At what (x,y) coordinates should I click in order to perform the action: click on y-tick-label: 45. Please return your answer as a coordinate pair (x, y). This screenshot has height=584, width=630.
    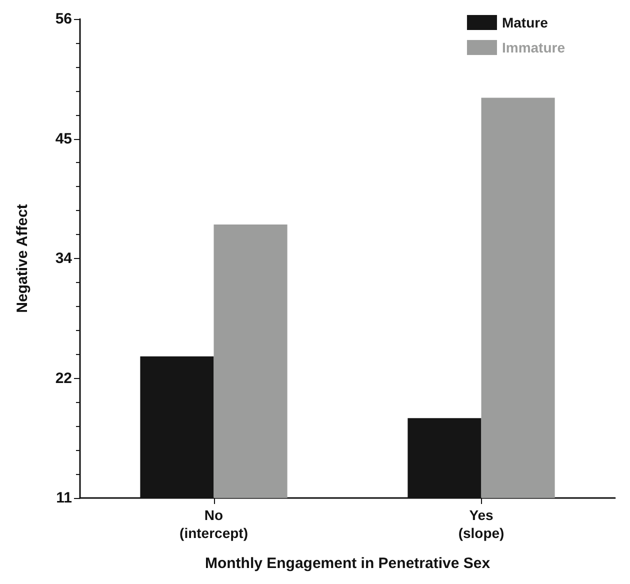
    Looking at the image, I should click on (63, 139).